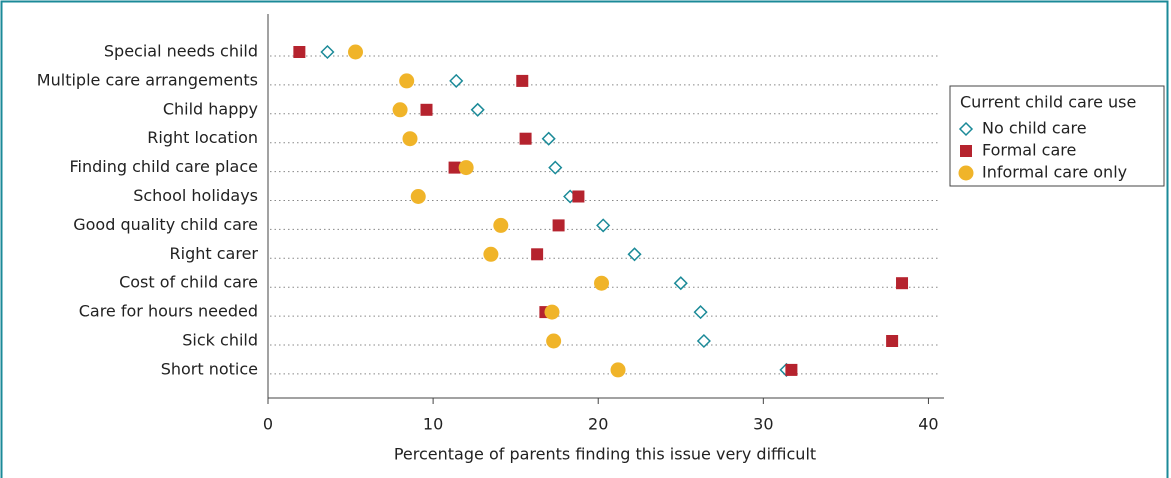 This screenshot has width=1171, height=478. I want to click on category-label: Cost of child care, so click(188, 282).